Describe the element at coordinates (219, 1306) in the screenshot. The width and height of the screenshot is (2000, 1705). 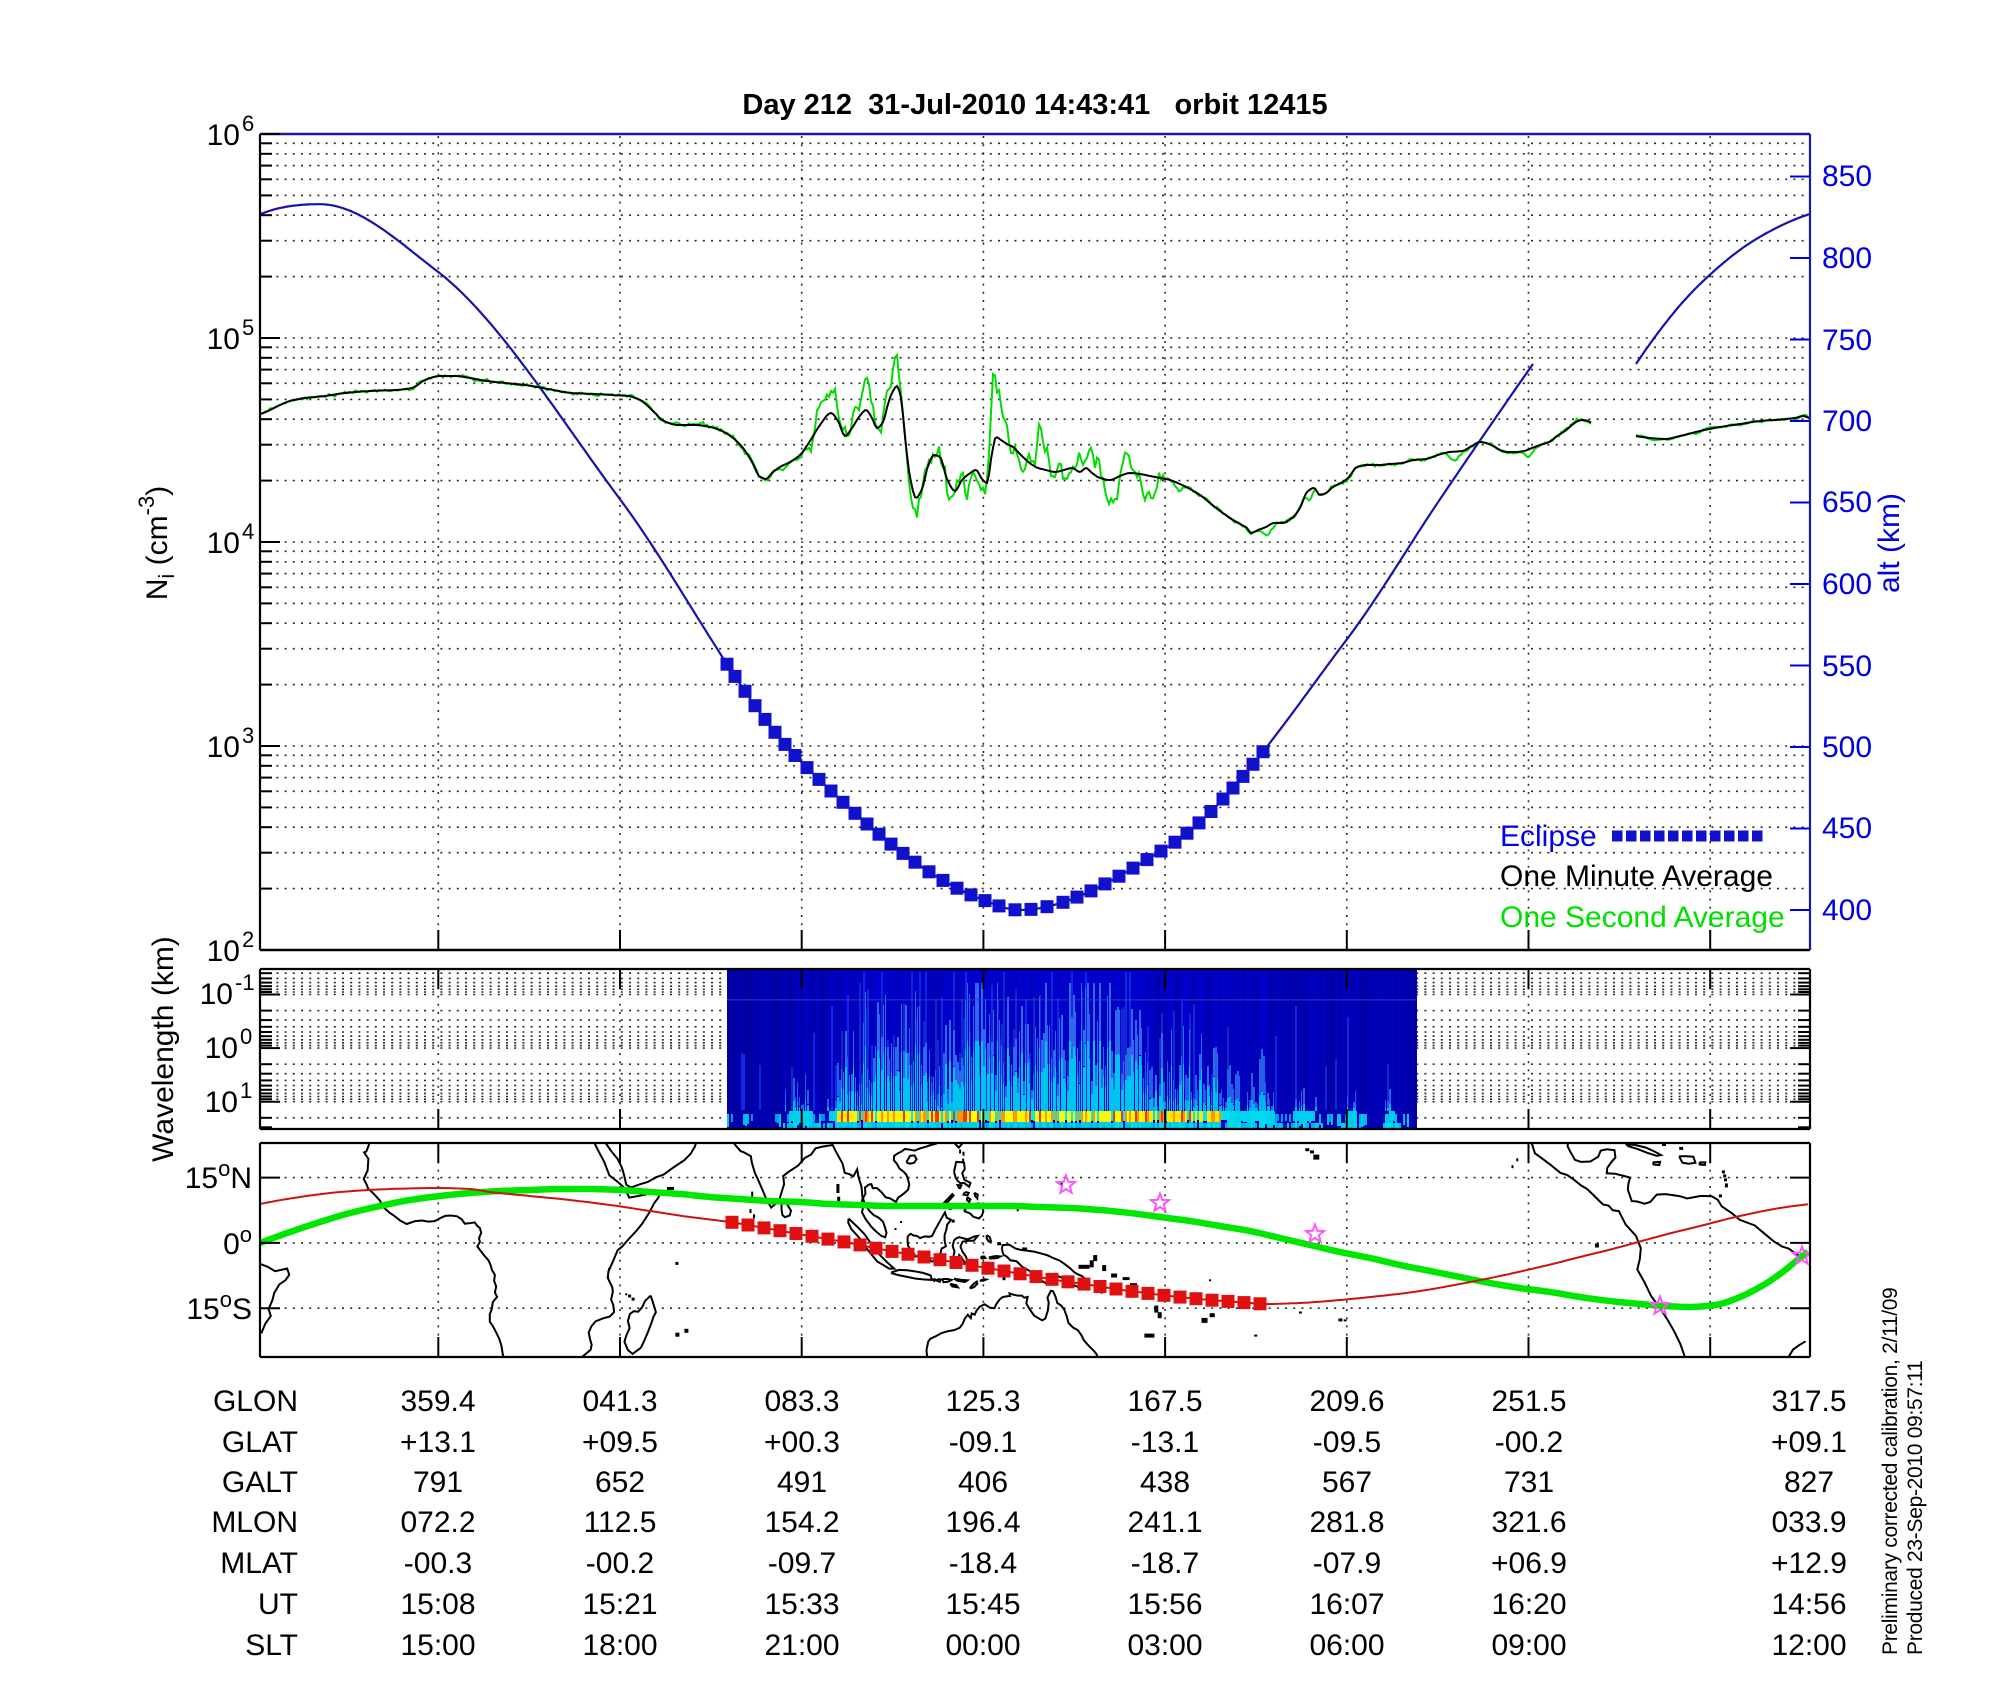
I see `svg-text: 15oS` at that location.